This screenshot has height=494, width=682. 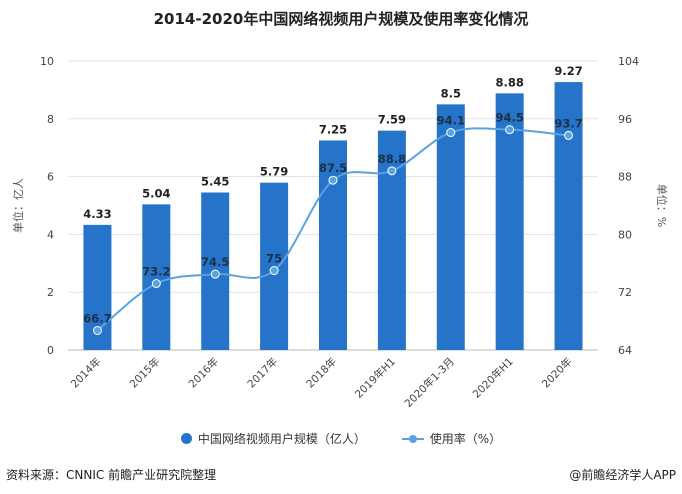 I want to click on y-left-tick-label: 6, so click(x=50, y=177).